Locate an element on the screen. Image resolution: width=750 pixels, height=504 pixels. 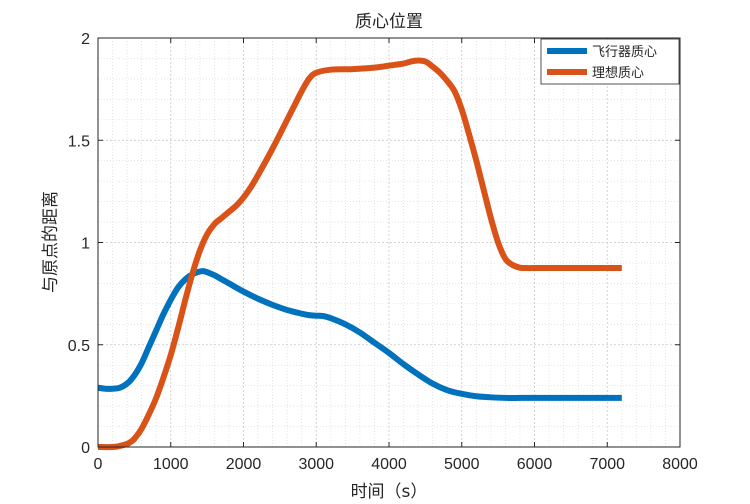
x-tick-label: 0 is located at coordinates (98, 464).